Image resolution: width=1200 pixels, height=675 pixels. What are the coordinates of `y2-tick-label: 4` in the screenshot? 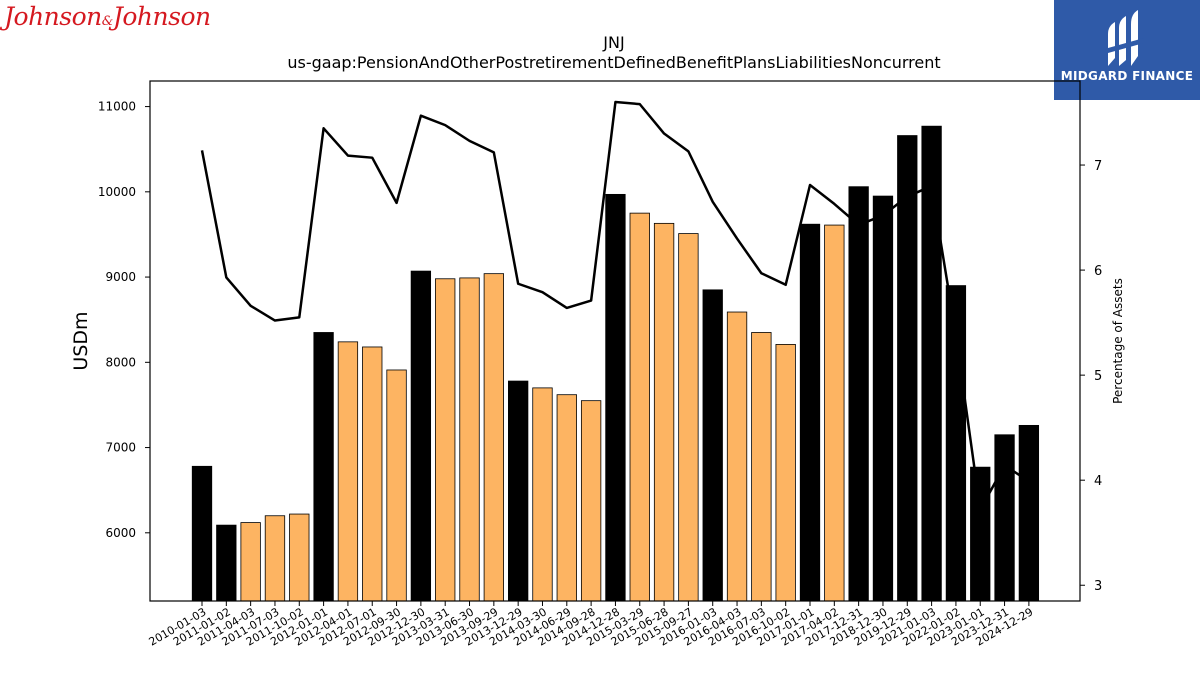 It's located at (1098, 481).